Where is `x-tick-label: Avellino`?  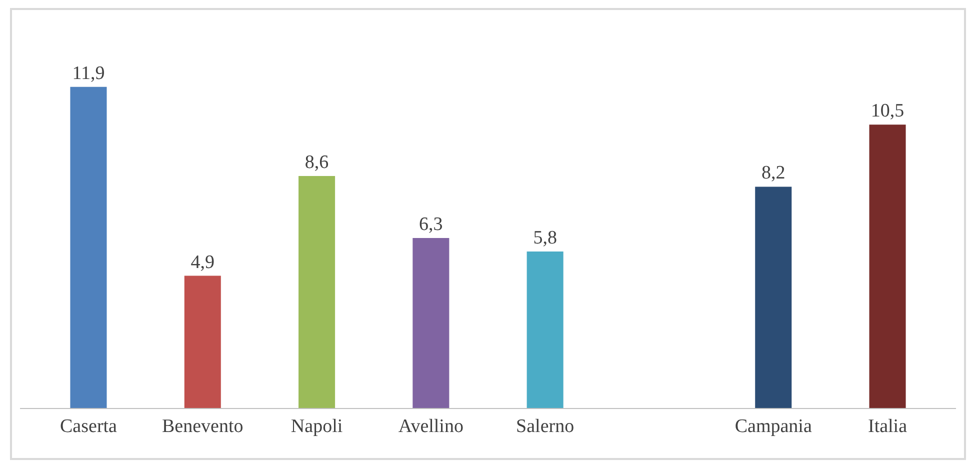
x-tick-label: Avellino is located at coordinates (431, 426).